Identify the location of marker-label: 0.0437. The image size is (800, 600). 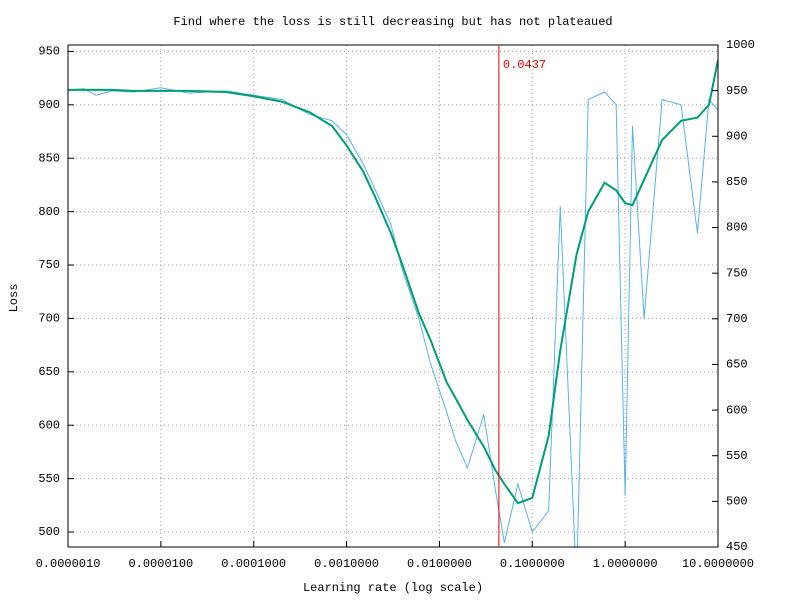
(524, 65).